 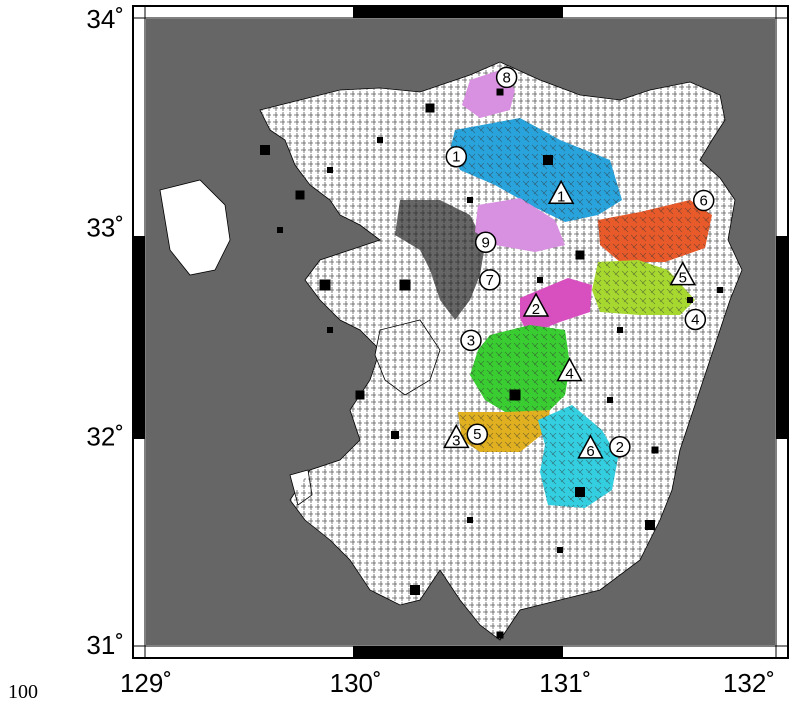 I want to click on corner-number: 100, so click(x=23, y=692).